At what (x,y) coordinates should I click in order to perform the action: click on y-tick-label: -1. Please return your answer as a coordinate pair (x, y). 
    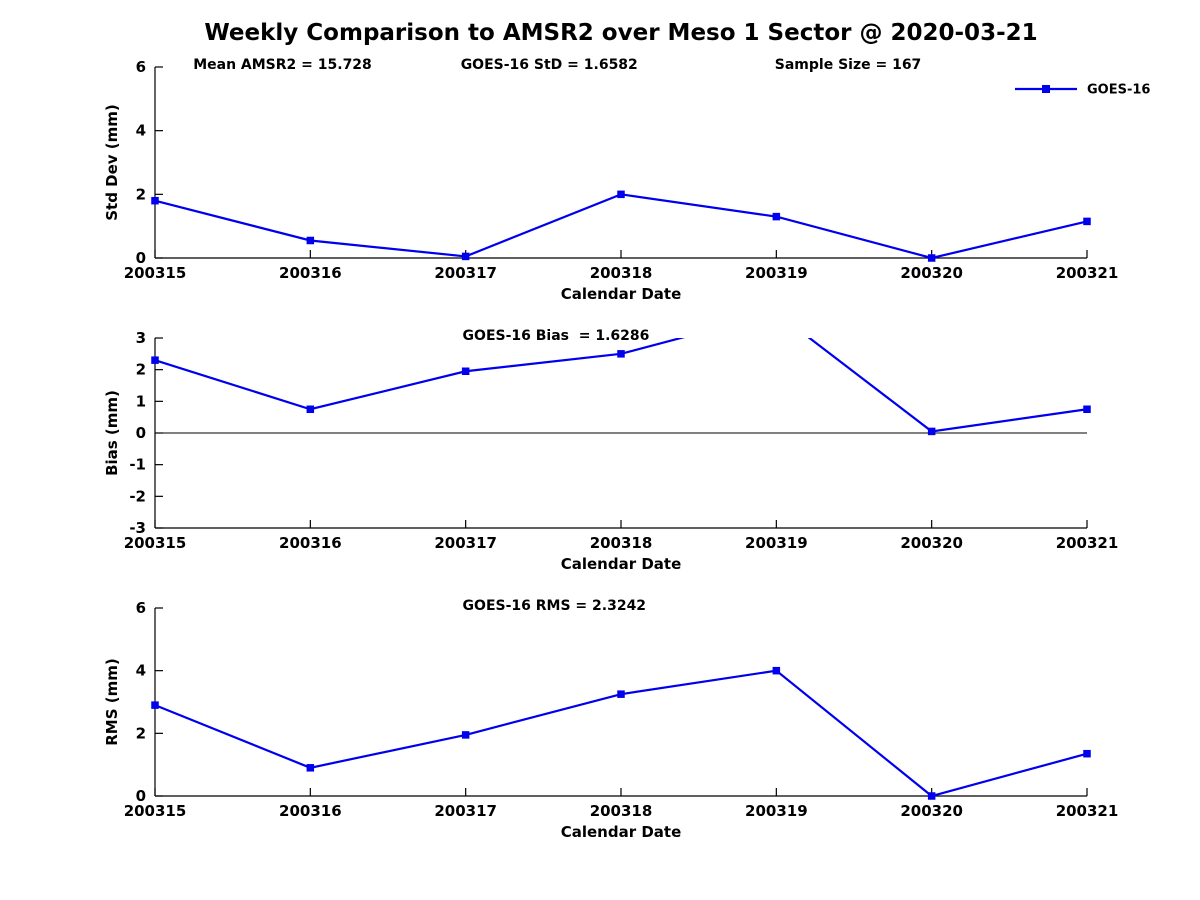
    Looking at the image, I should click on (137, 465).